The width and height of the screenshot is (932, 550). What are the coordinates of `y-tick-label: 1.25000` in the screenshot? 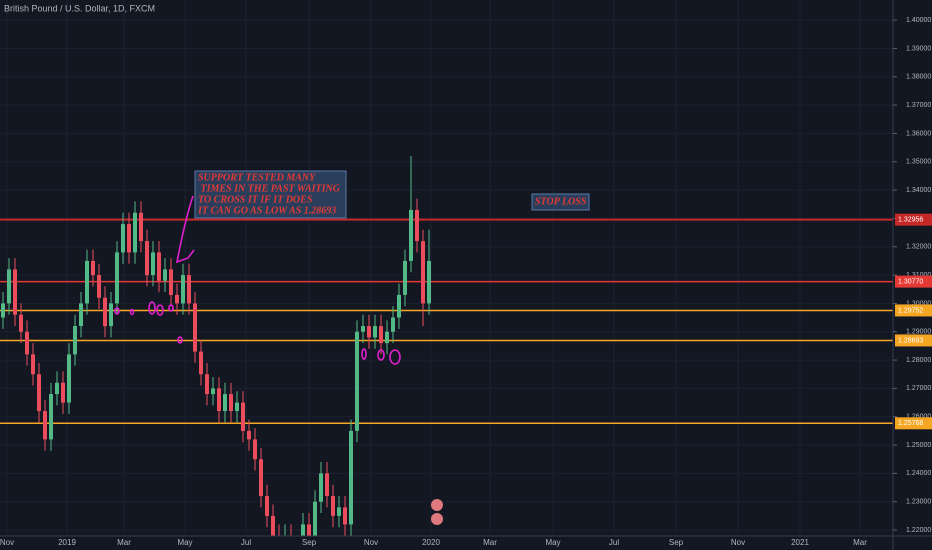 It's located at (918, 445).